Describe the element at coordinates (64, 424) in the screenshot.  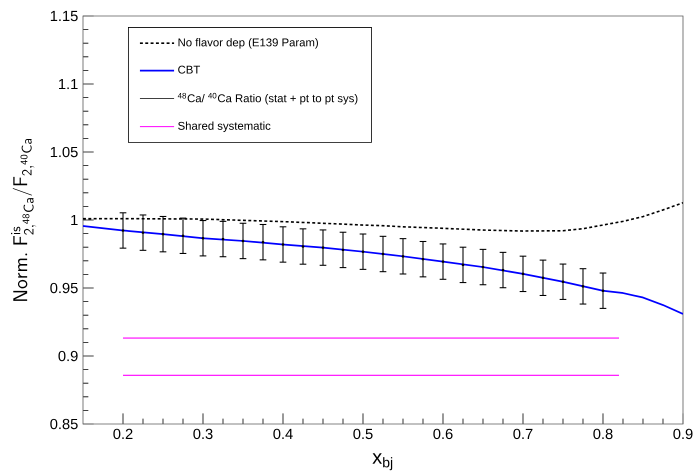
I see `y-tick-label: 0.85` at that location.